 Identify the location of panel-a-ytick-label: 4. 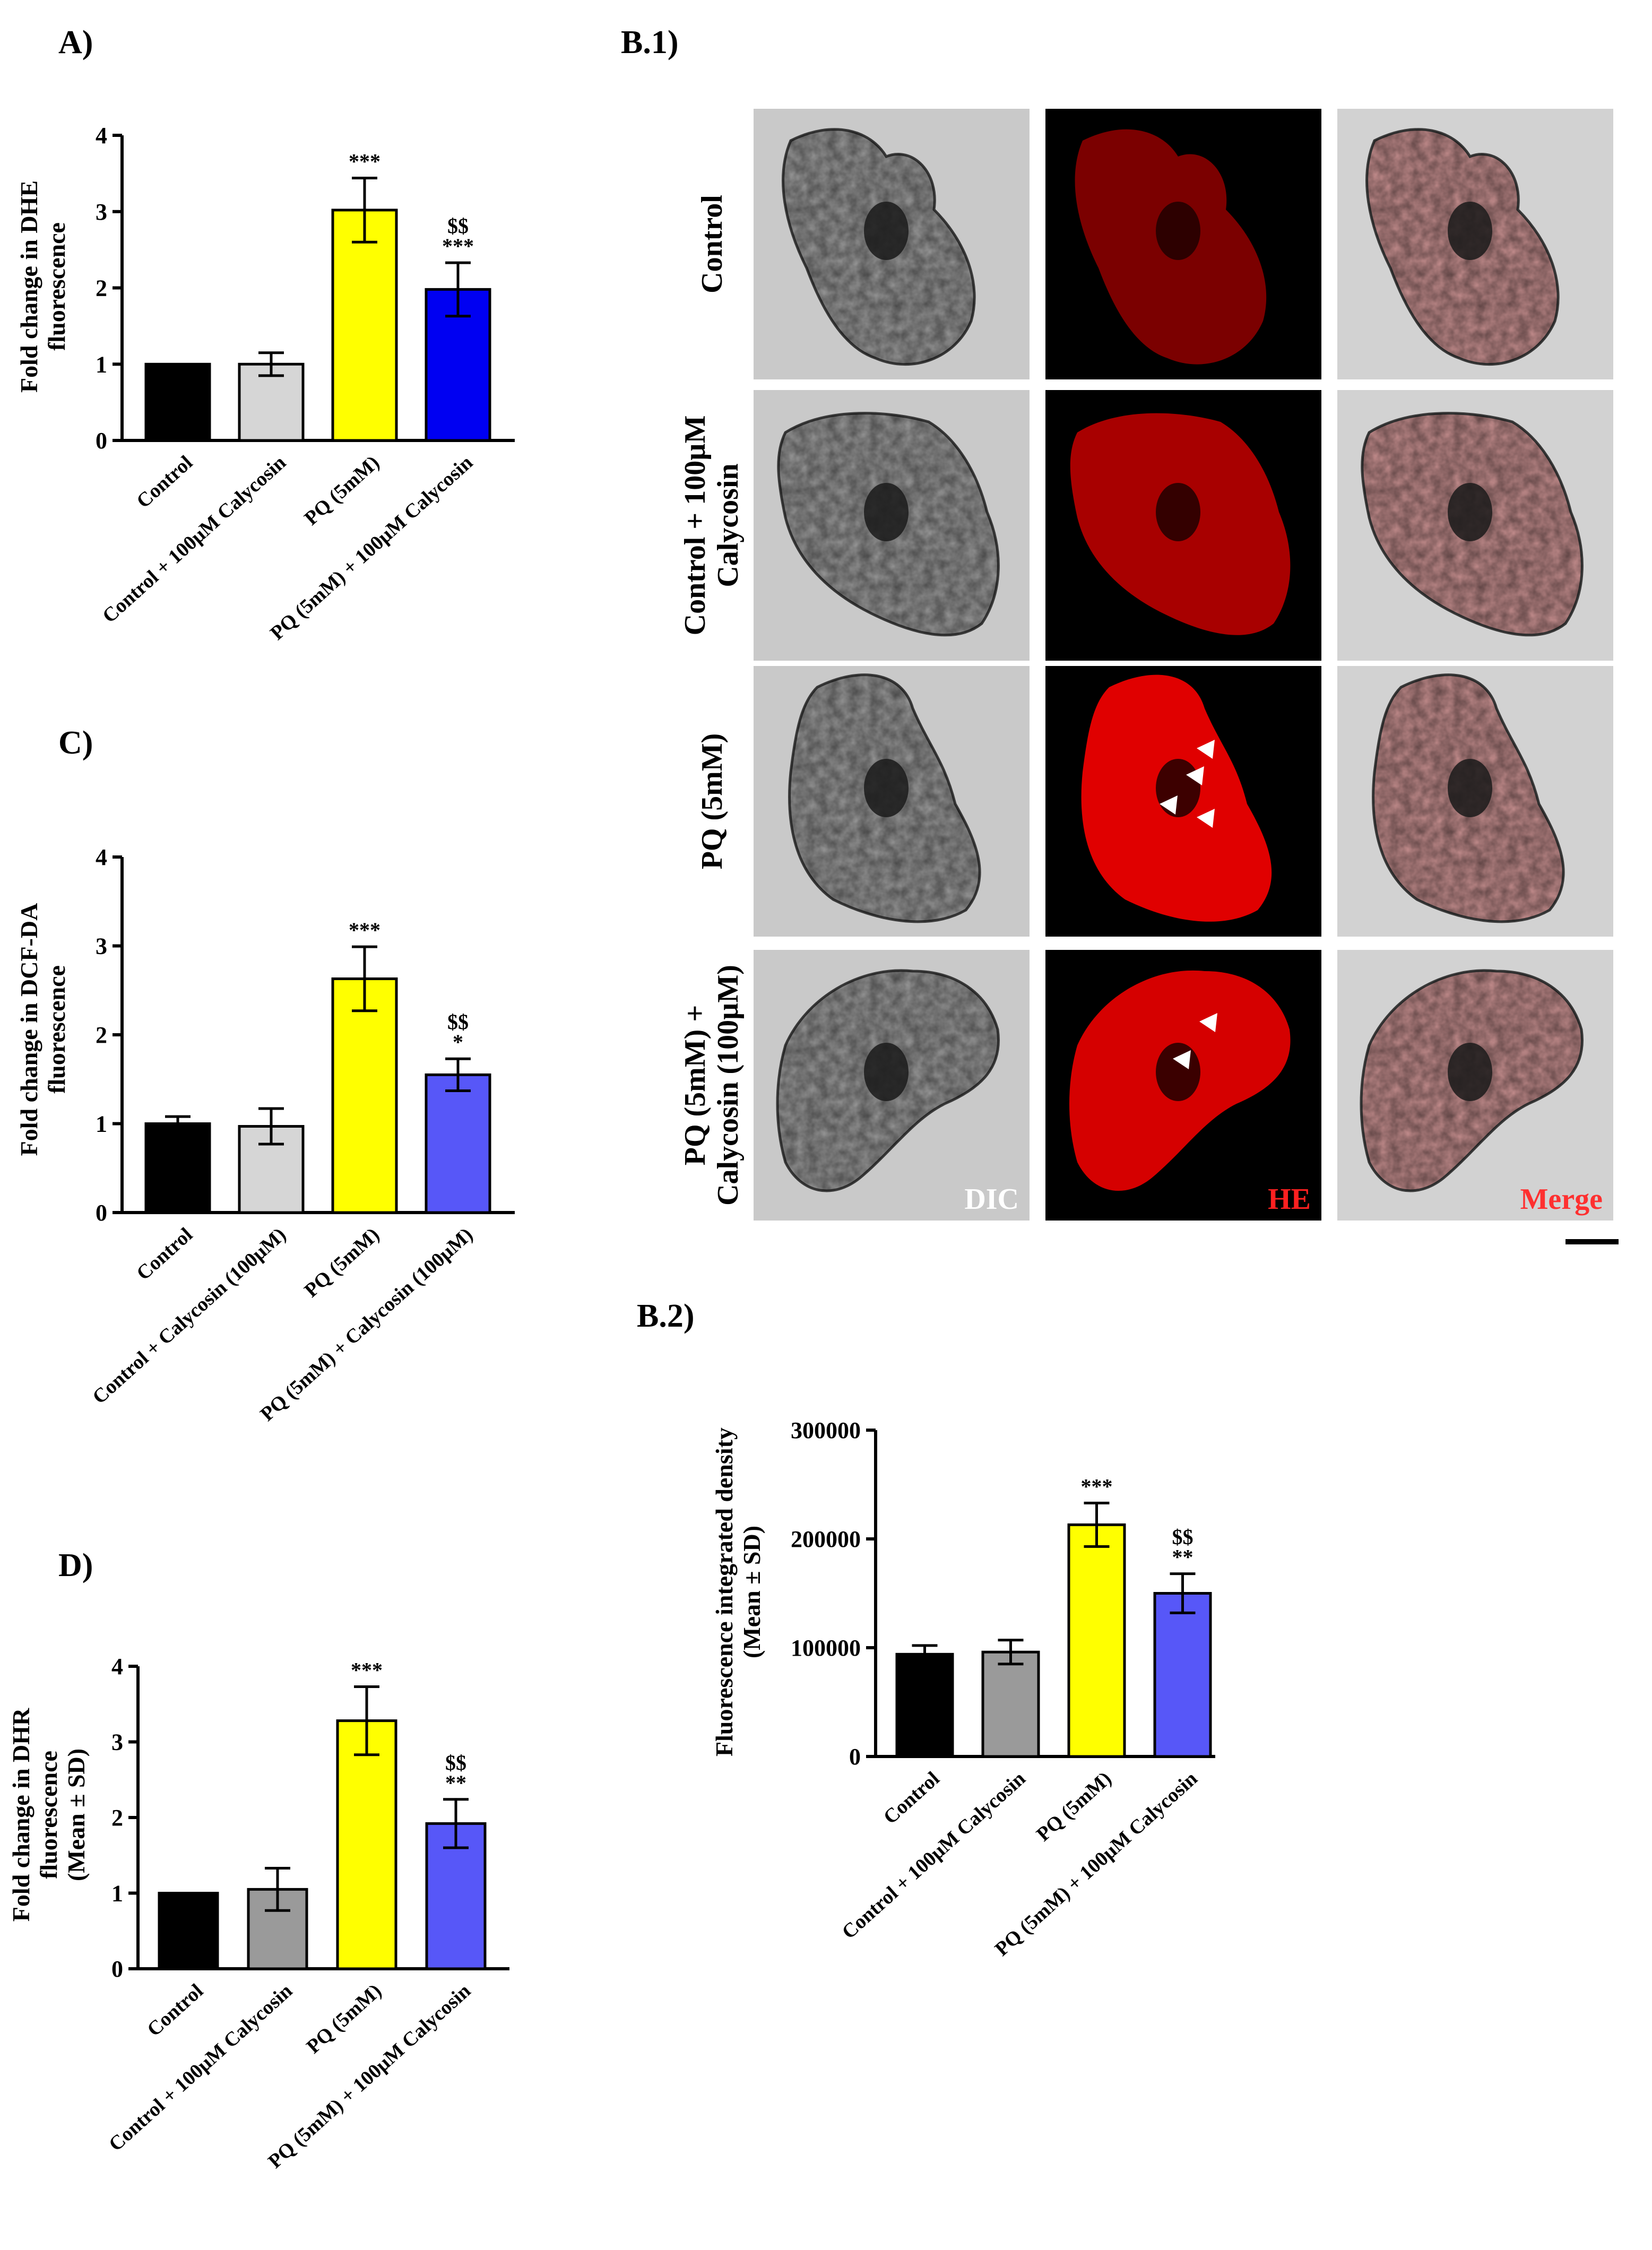
(101, 136).